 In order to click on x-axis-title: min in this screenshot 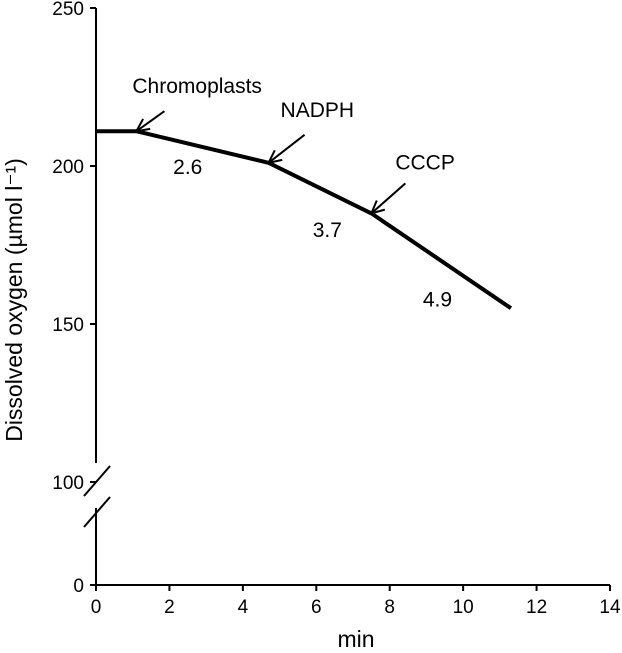, I will do `click(355, 639)`.